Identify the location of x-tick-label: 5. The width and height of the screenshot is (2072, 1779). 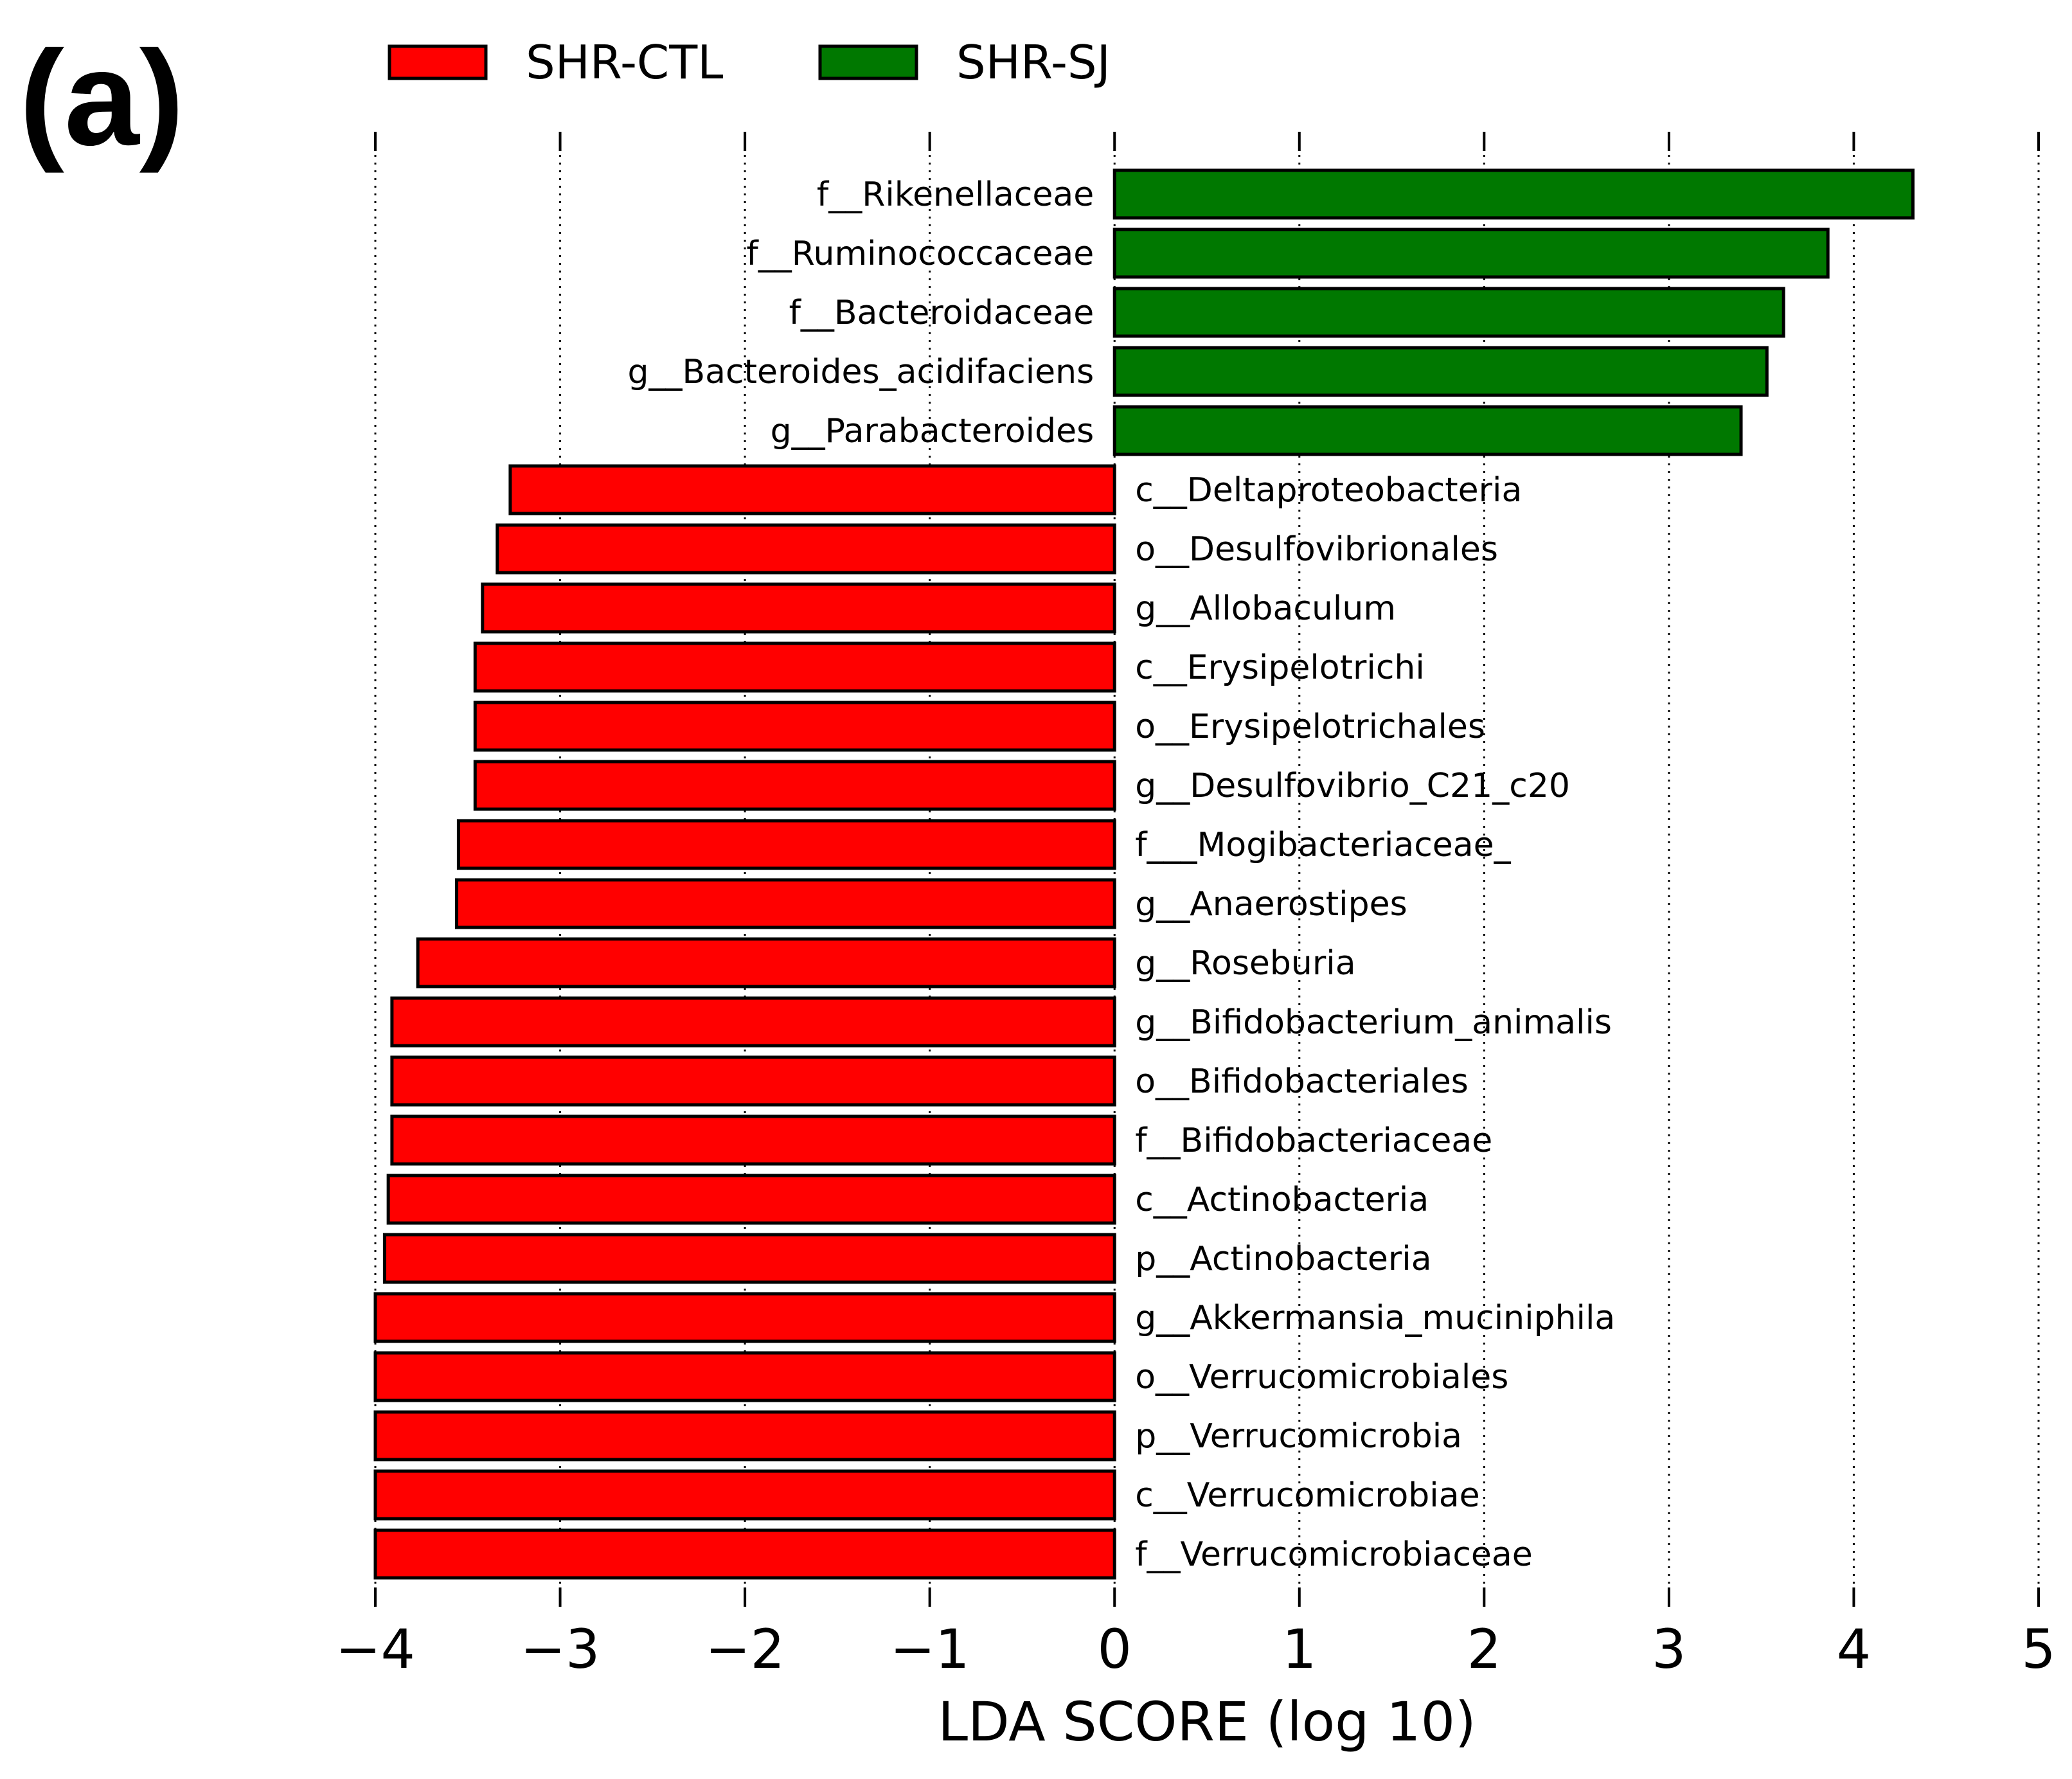
(2038, 1649).